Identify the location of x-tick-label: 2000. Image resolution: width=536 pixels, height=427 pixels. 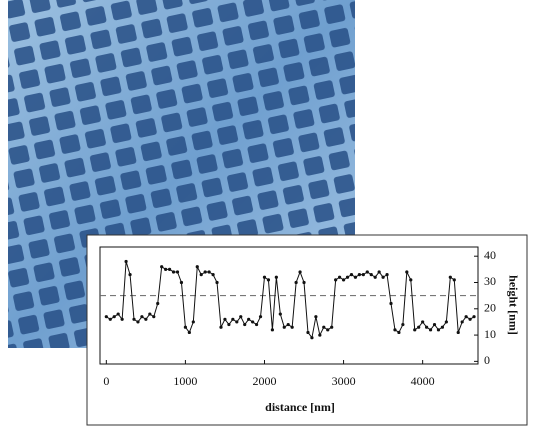
(264, 381).